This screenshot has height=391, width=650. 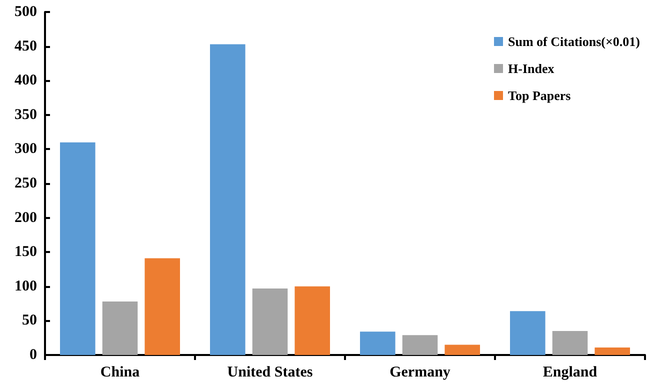 What do you see at coordinates (25, 286) in the screenshot?
I see `y-tick-label: 100` at bounding box center [25, 286].